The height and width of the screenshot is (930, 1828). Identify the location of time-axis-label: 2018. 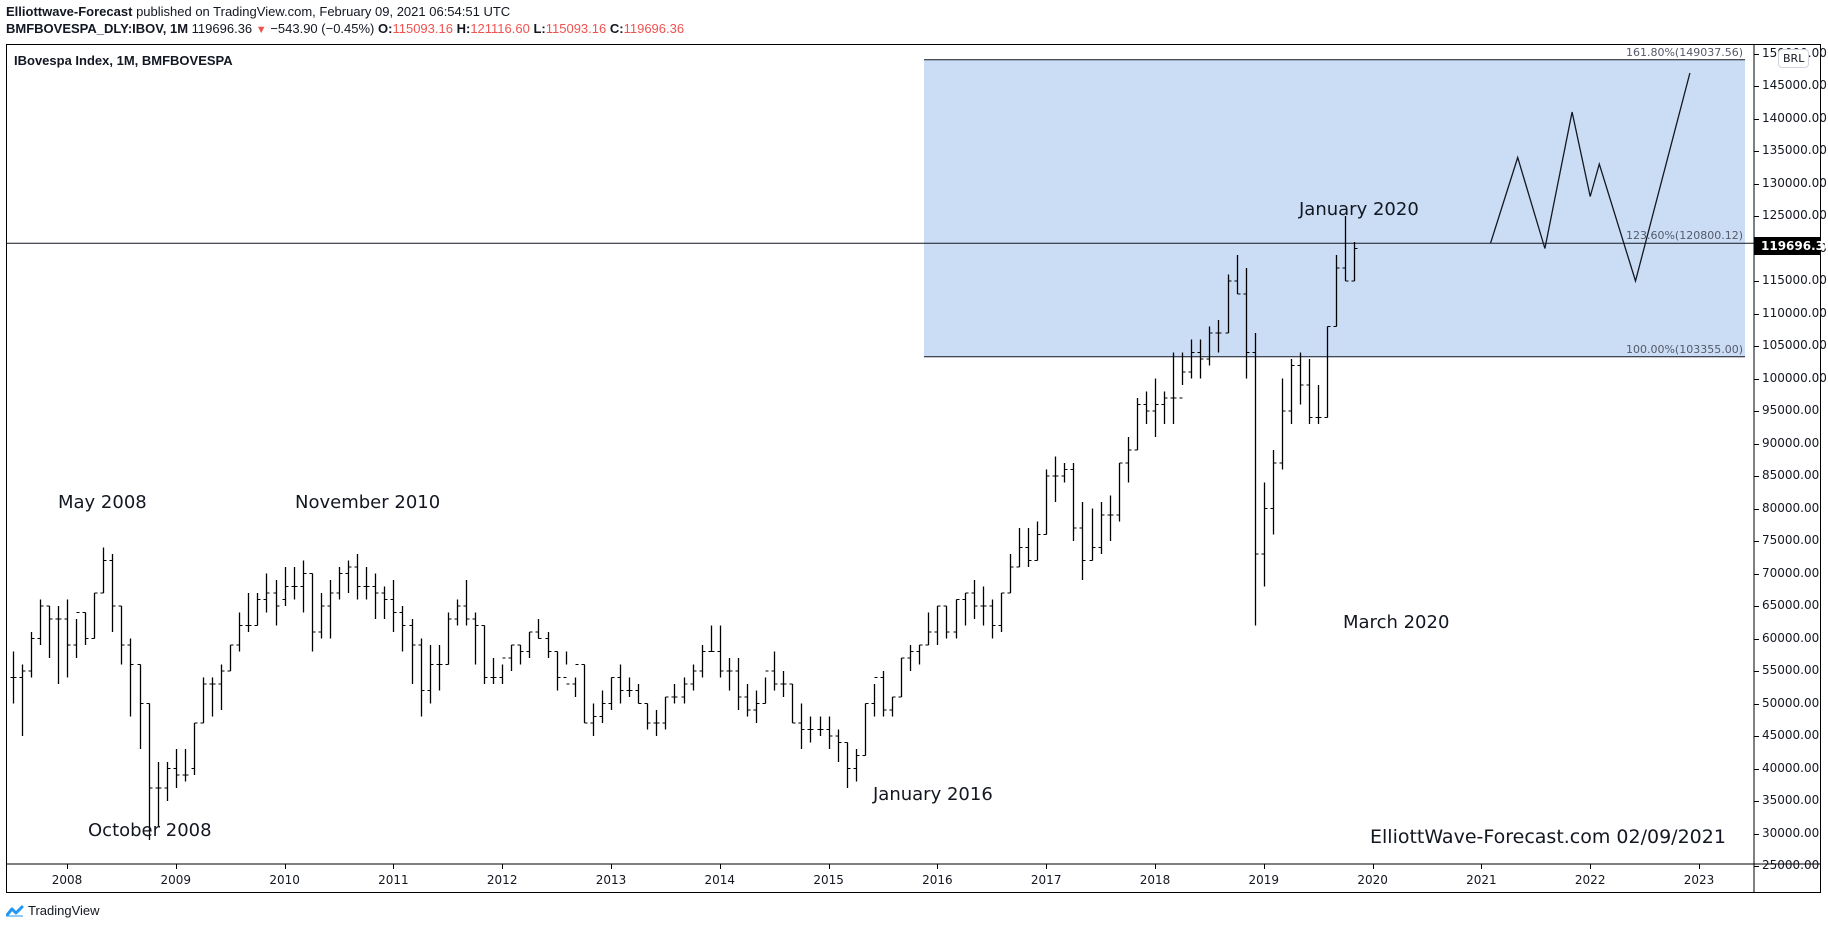
(1155, 880).